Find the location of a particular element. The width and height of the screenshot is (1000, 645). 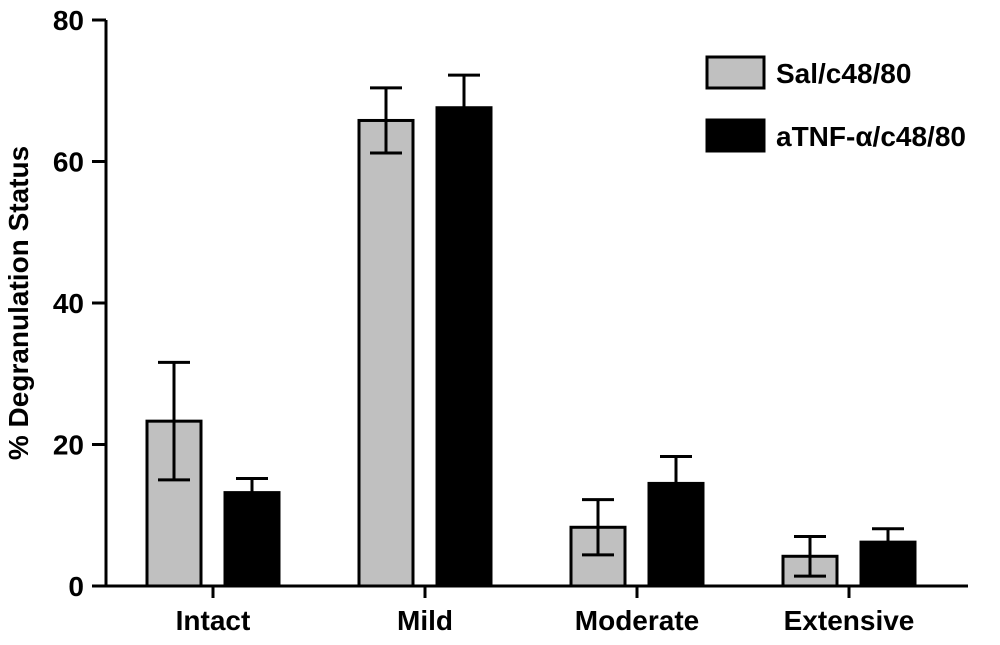

x-ticks is located at coordinates (531, 592).